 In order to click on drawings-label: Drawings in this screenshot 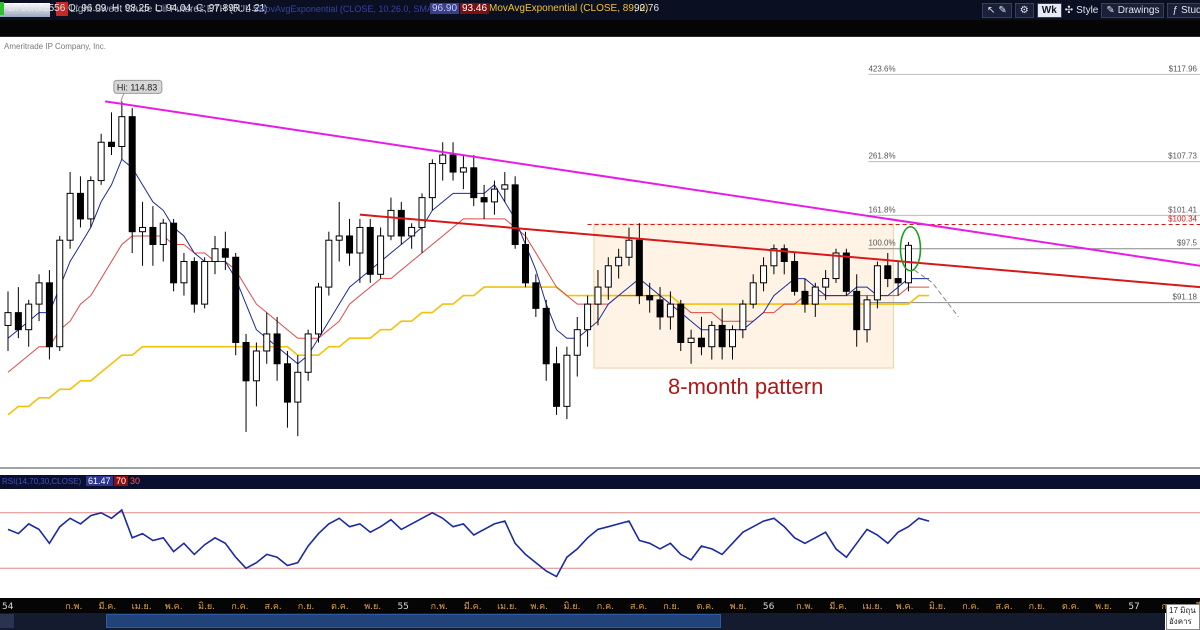, I will do `click(1138, 10)`.